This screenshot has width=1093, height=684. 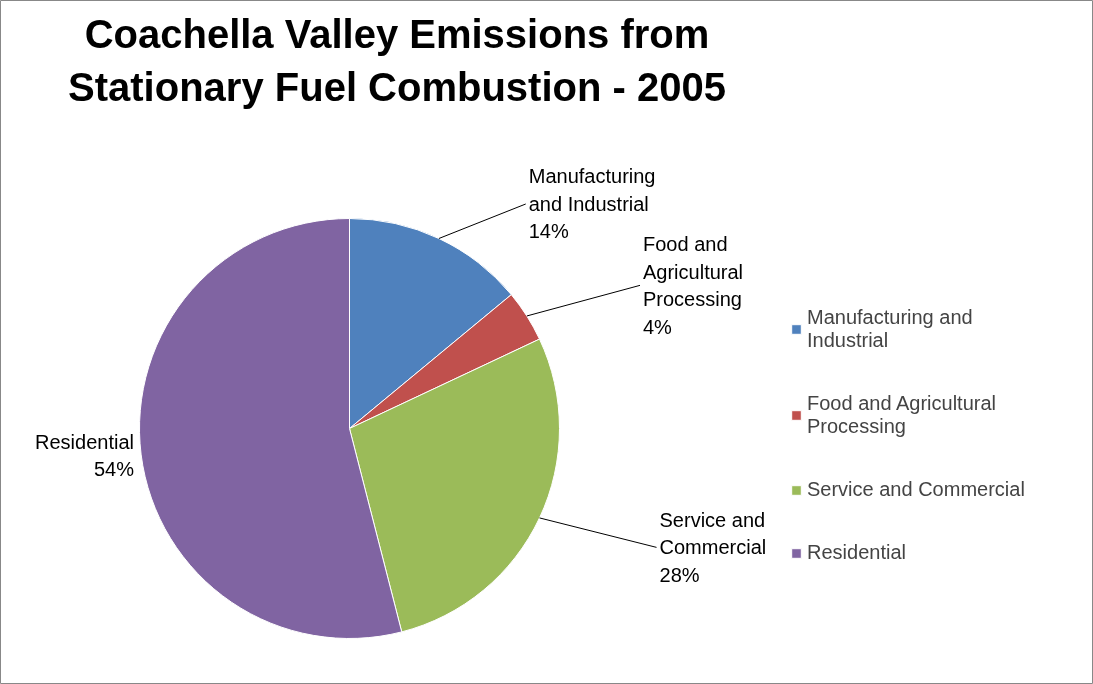 I want to click on data-label: 28%, so click(x=679, y=574).